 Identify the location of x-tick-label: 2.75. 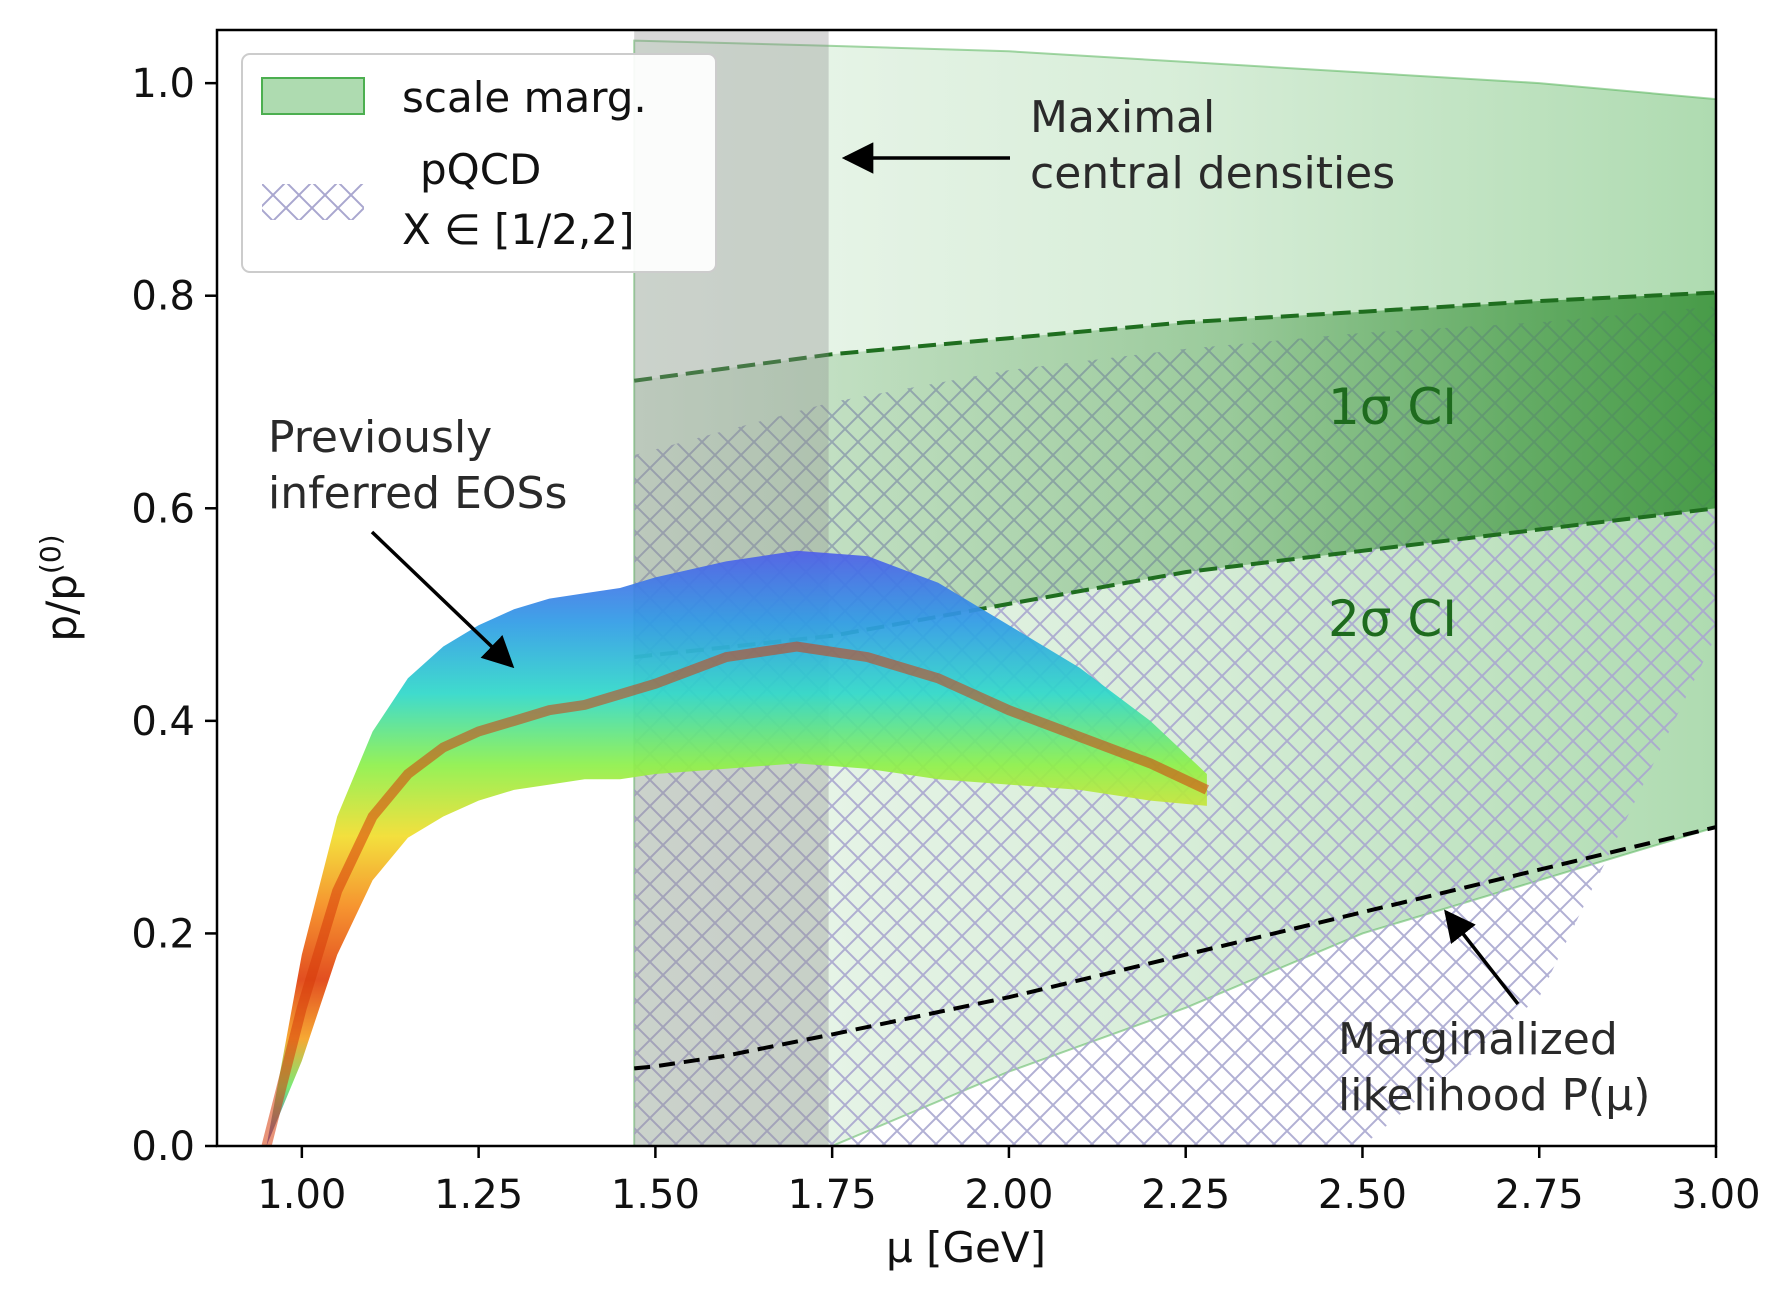
(1539, 1195).